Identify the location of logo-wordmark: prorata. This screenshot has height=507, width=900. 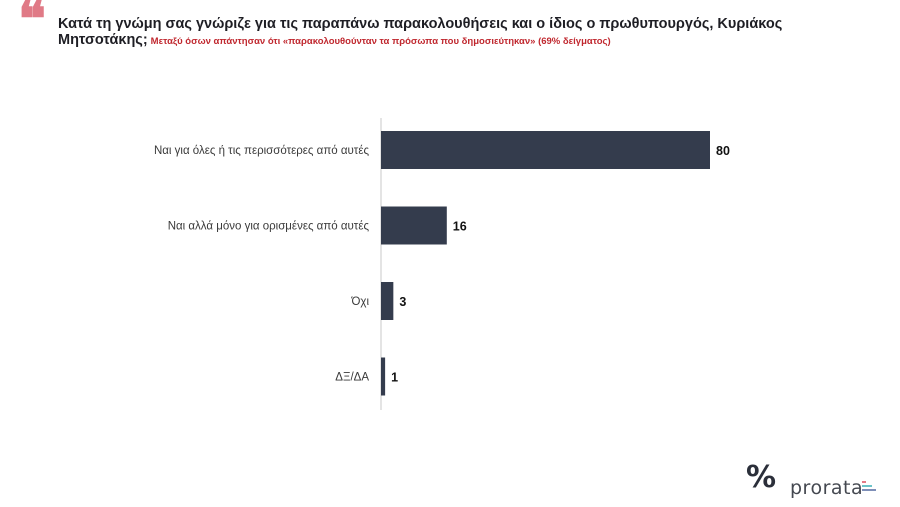
(827, 488).